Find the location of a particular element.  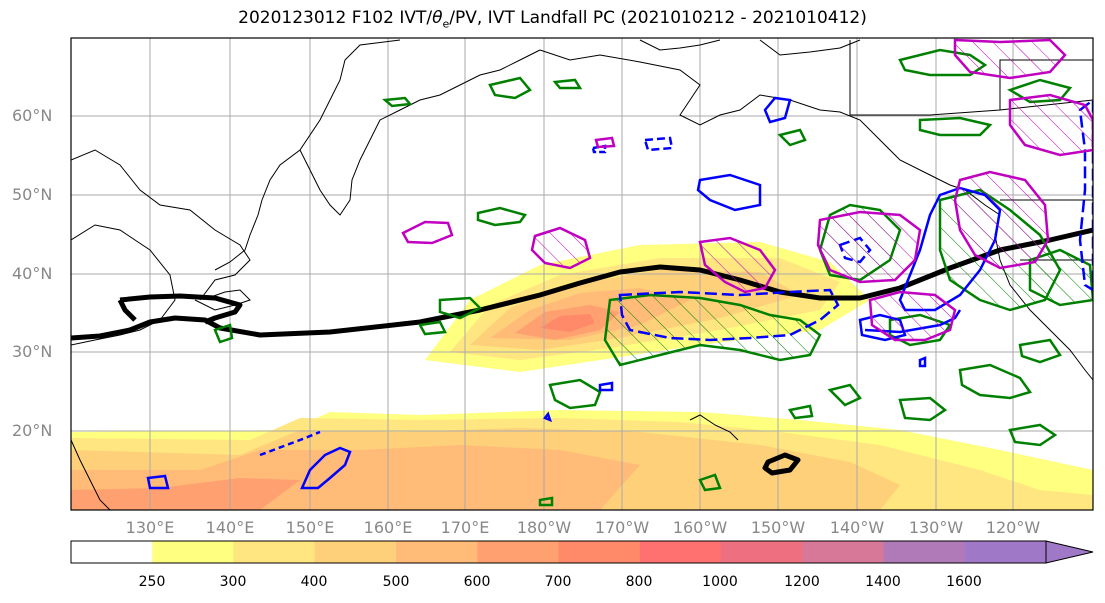

colorbar-tick: 250 is located at coordinates (152, 582).